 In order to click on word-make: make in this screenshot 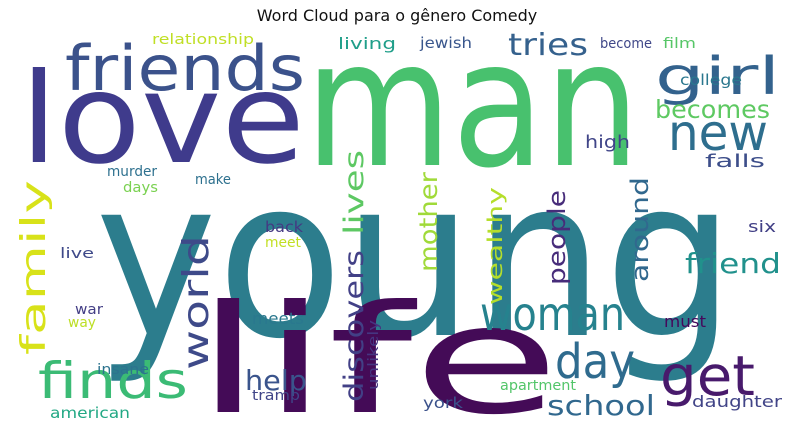, I will do `click(213, 180)`.